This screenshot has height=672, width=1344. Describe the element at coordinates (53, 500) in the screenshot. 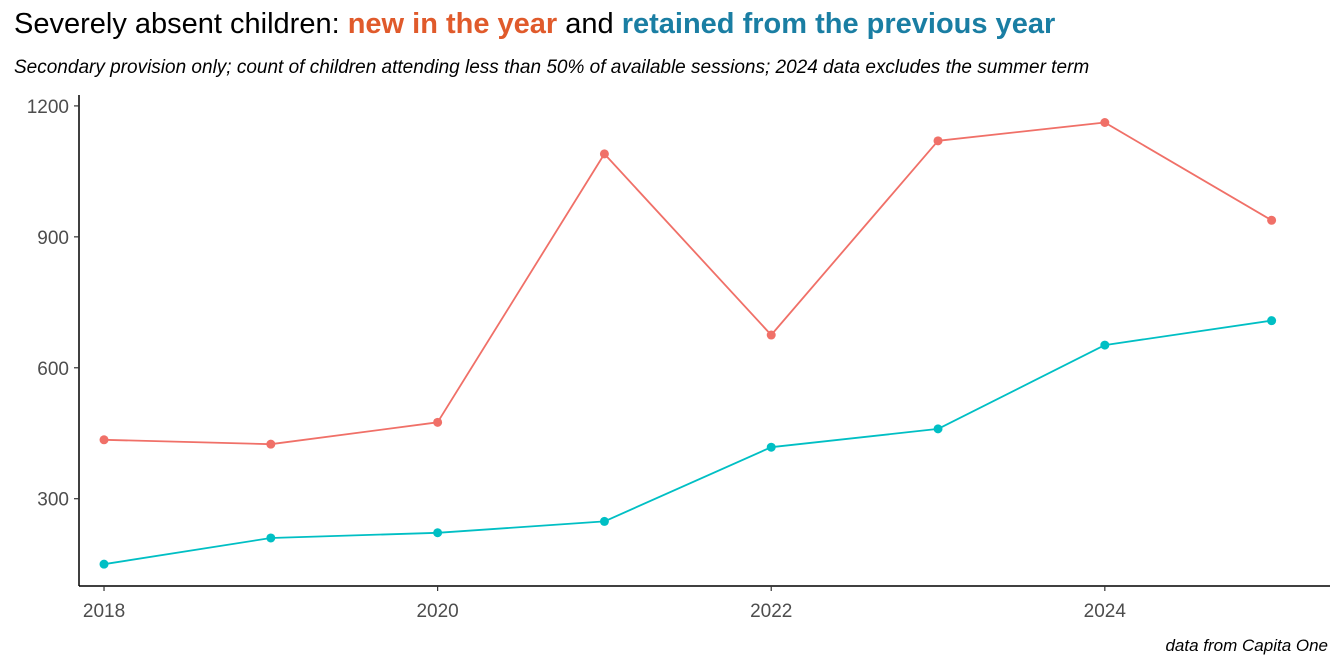

I see `y-tick-label: 300` at that location.